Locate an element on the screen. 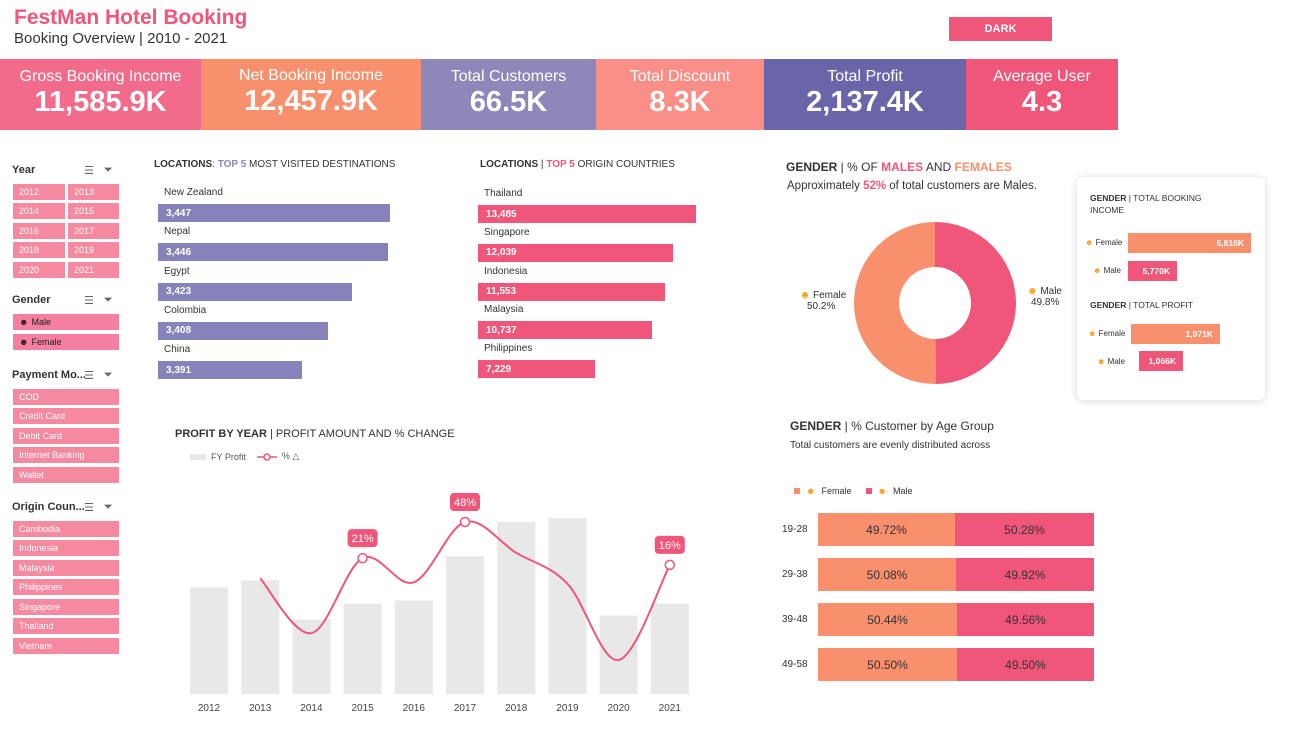 This screenshot has height=729, width=1300. gender-chip-male: ☻ Male is located at coordinates (66, 322).